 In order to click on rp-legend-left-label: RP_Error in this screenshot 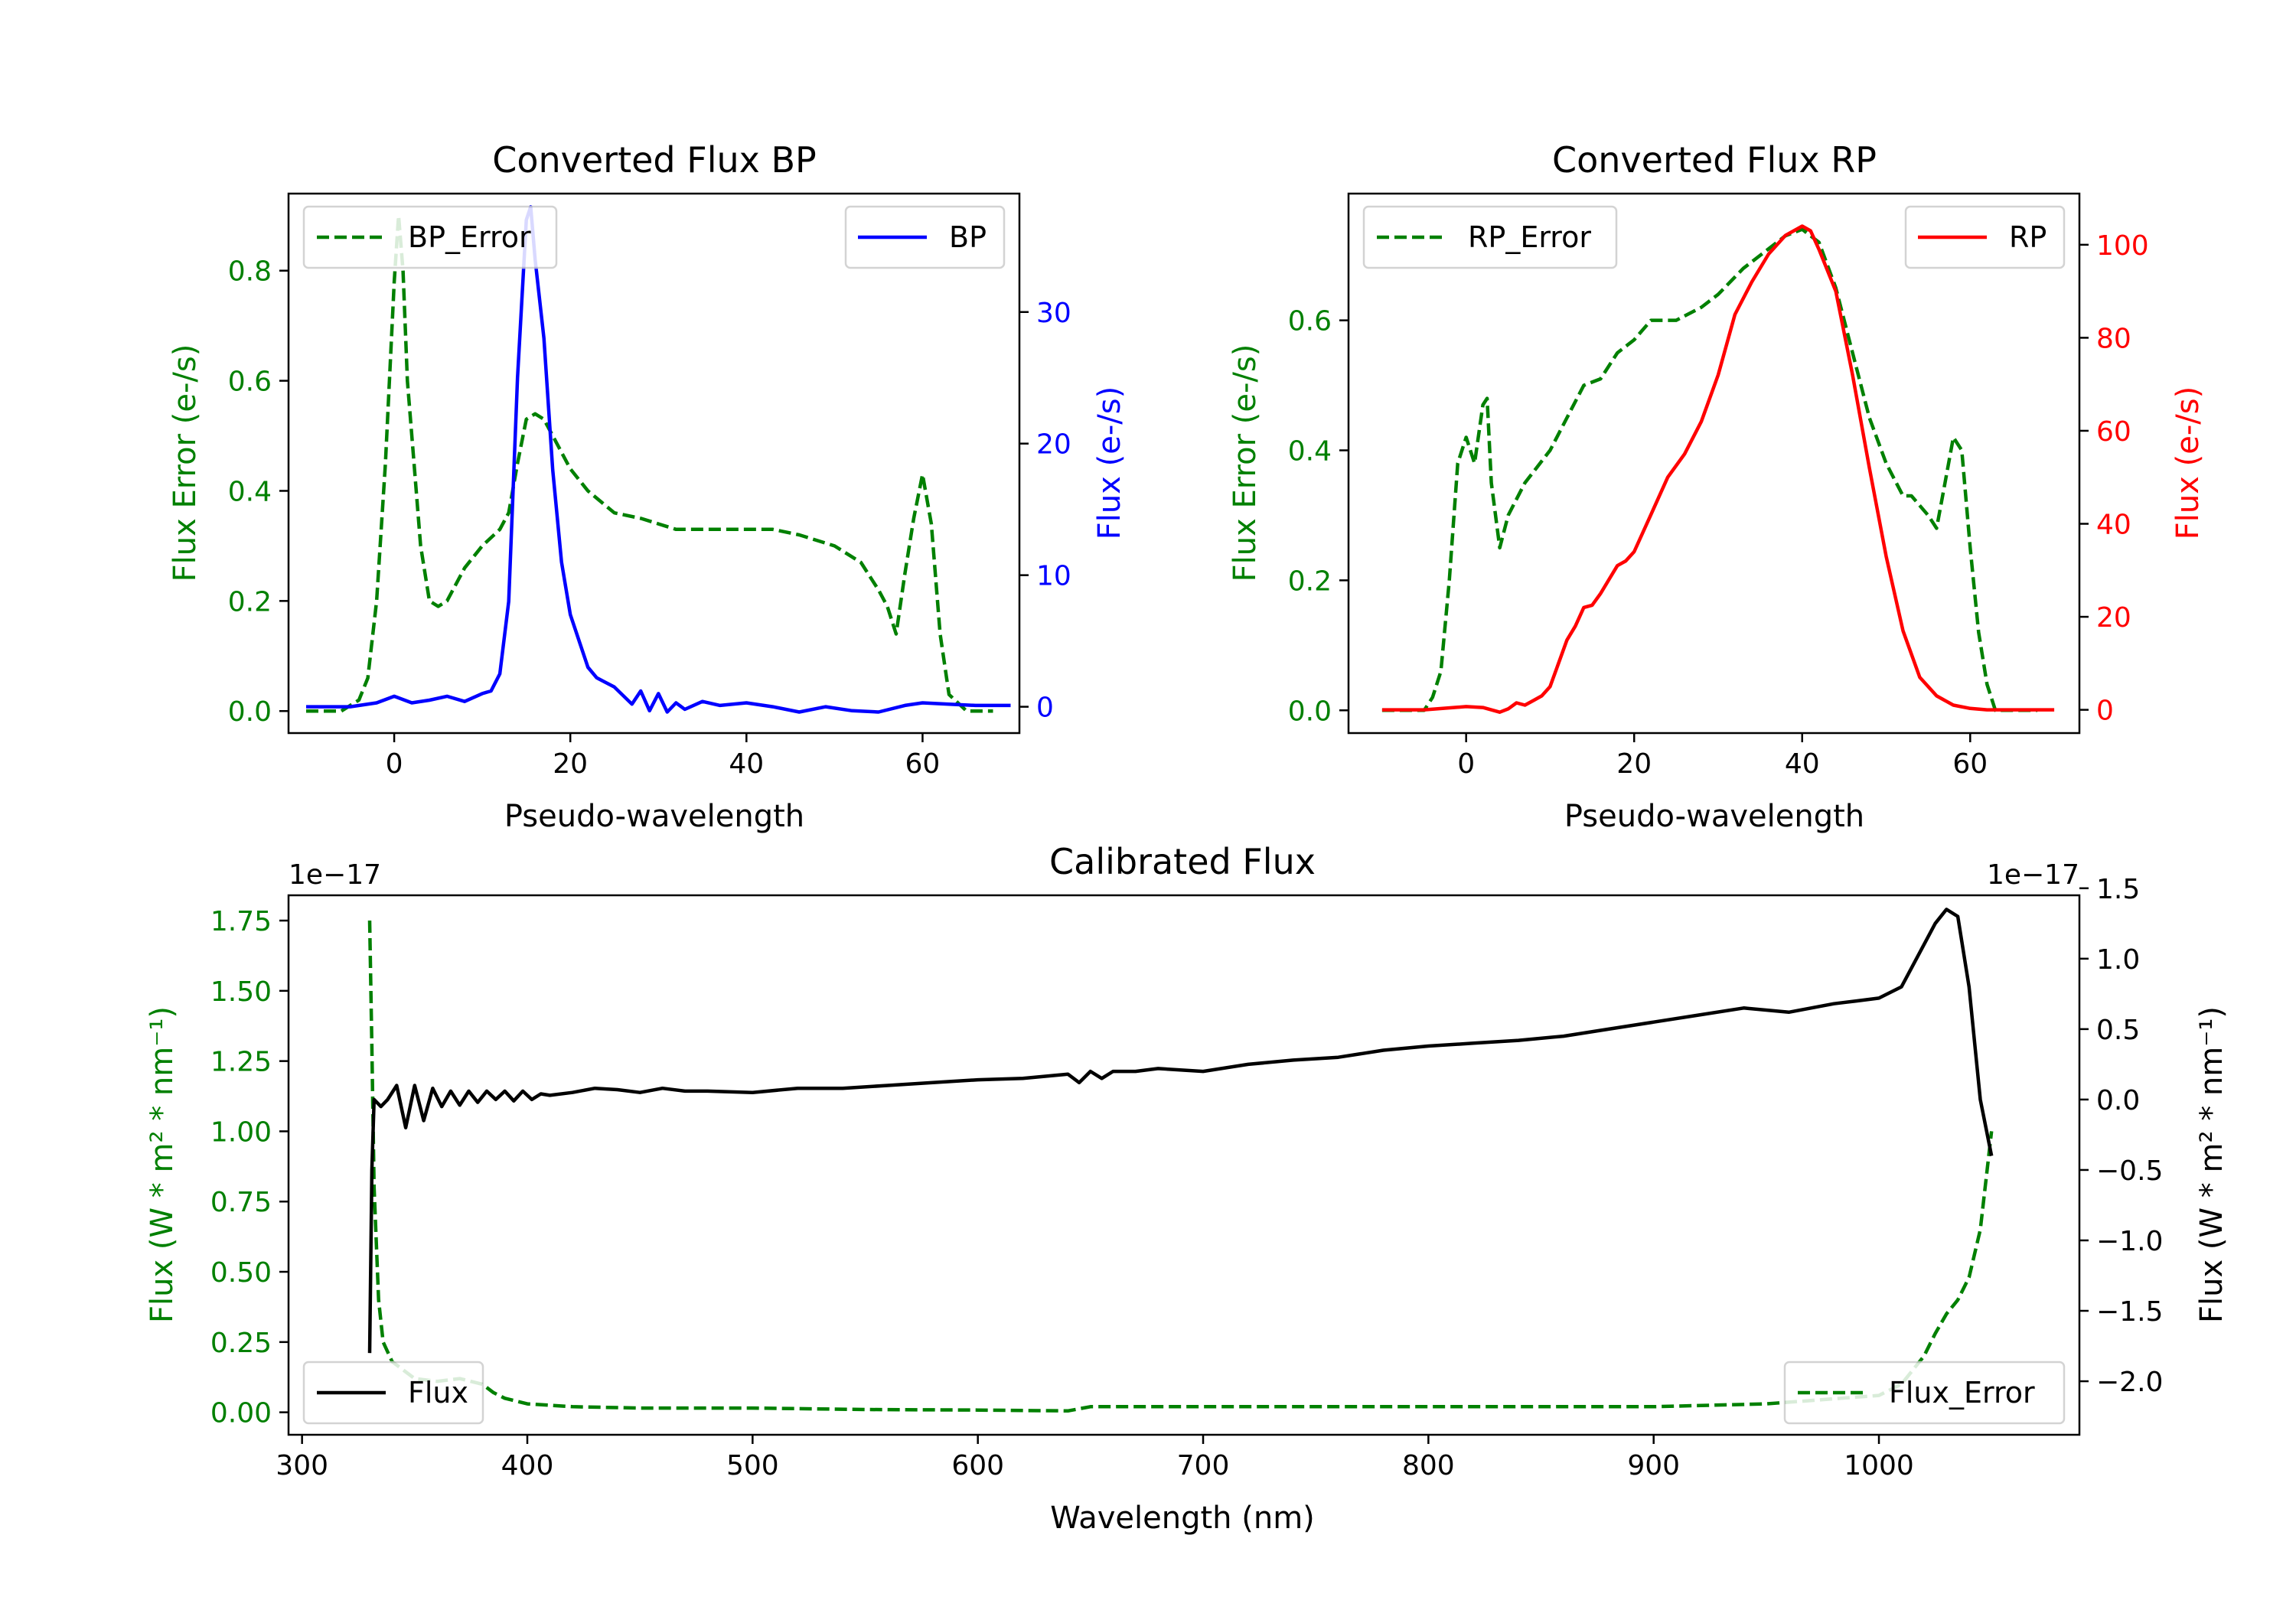, I will do `click(1529, 237)`.